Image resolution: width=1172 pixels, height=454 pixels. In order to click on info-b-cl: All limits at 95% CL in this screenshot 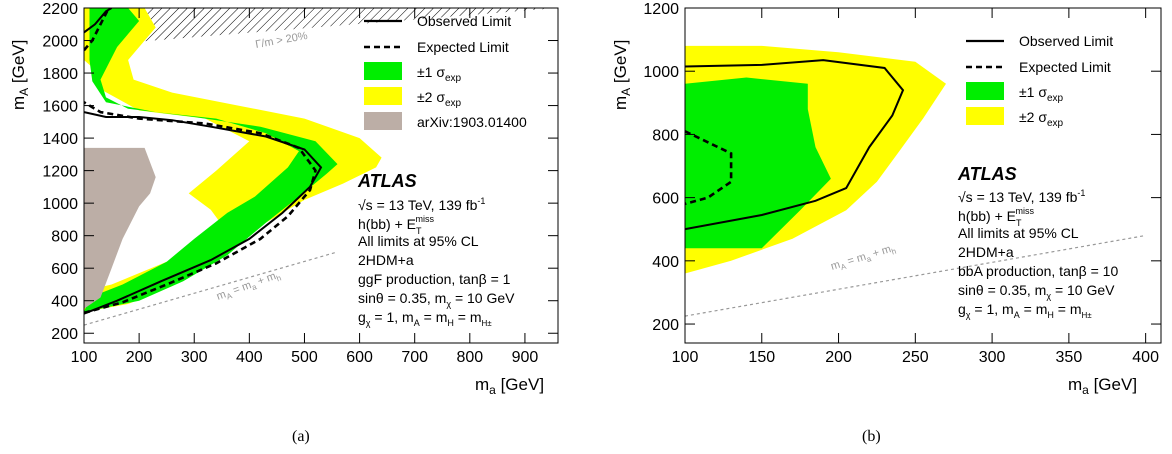, I will do `click(1018, 233)`.